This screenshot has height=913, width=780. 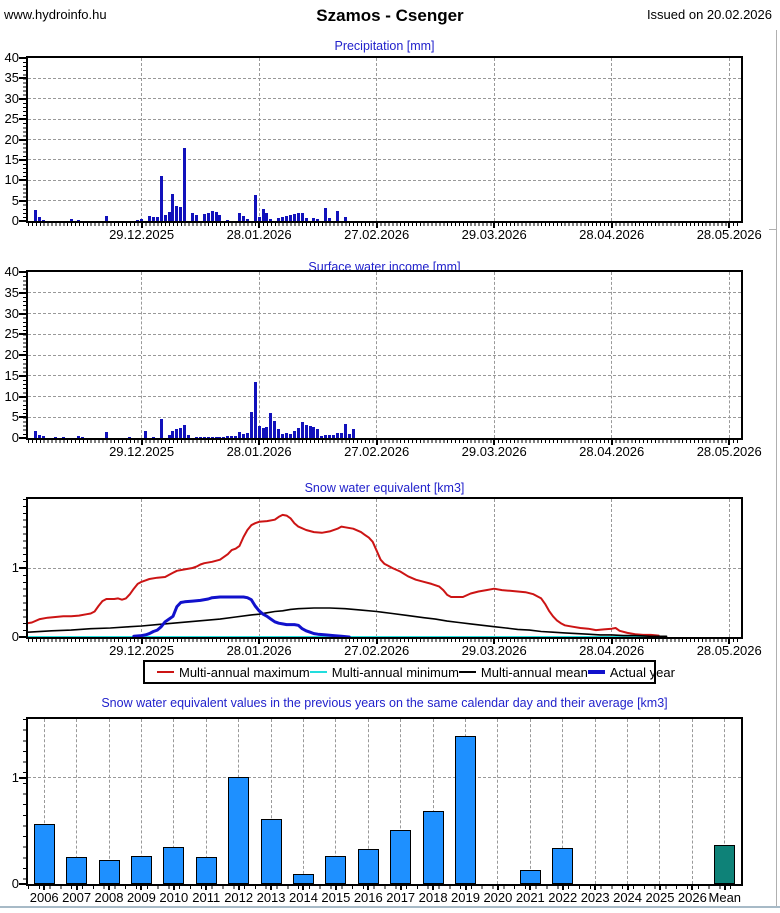 I want to click on x-axis-year-label: 2017, so click(x=401, y=897).